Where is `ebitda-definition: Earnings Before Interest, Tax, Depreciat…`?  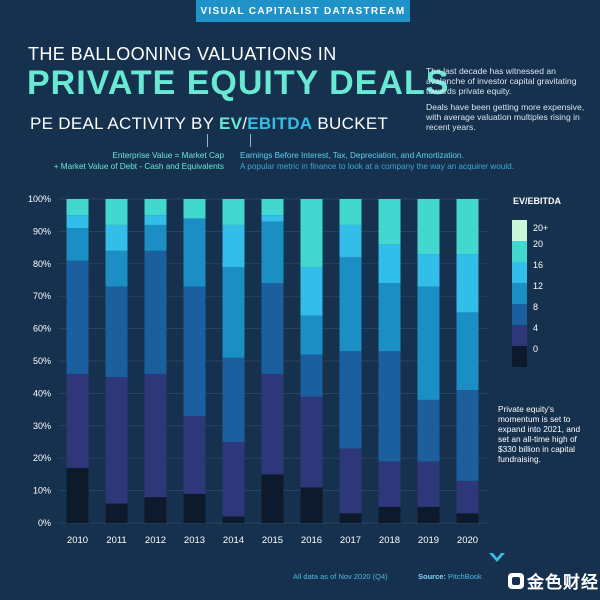 ebitda-definition: Earnings Before Interest, Tax, Depreciat… is located at coordinates (377, 161).